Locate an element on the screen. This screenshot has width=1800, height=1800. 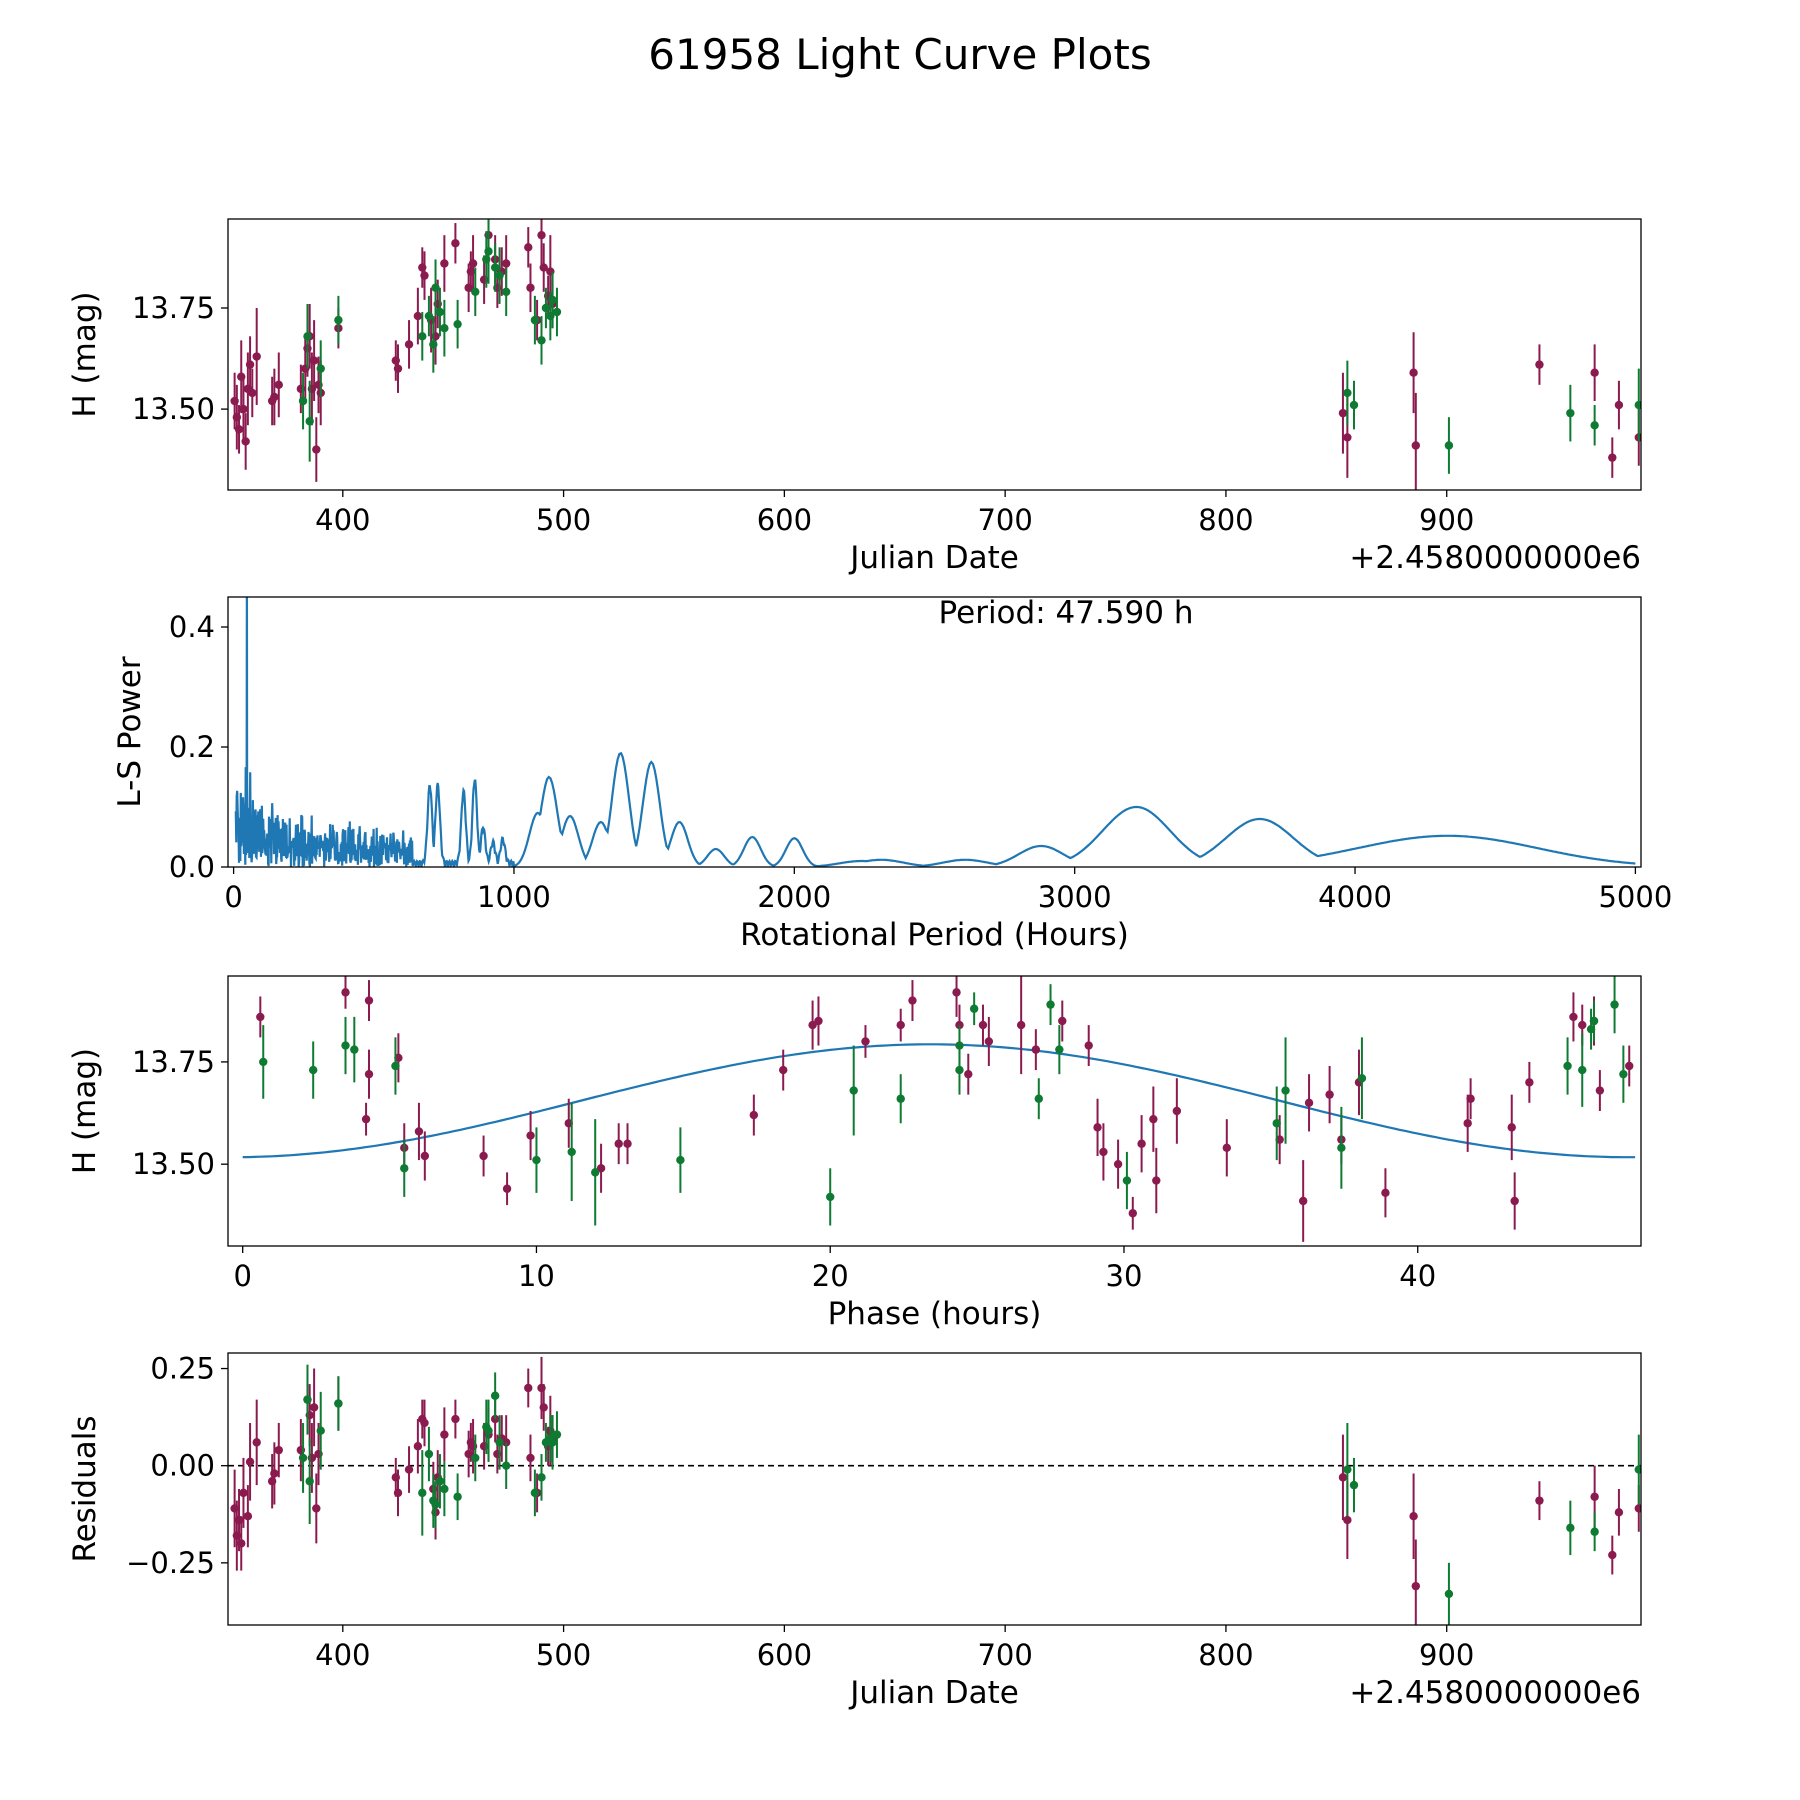
y-tick-label: 13.75 is located at coordinates (173, 1062).